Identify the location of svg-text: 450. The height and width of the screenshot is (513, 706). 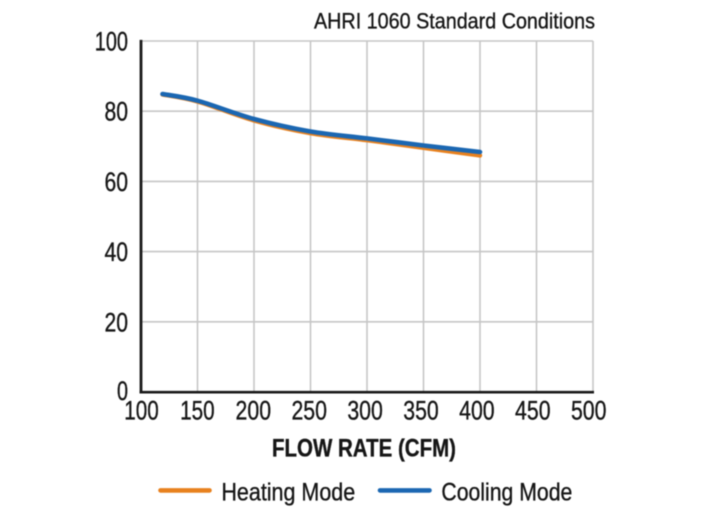
(533, 411).